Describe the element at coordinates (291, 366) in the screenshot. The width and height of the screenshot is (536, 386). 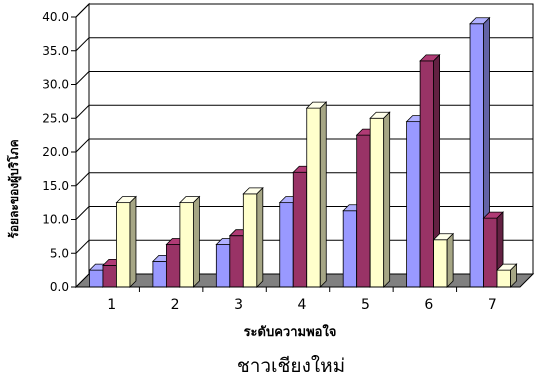
I see `chart-caption: ชาวเชียงใหม่` at that location.